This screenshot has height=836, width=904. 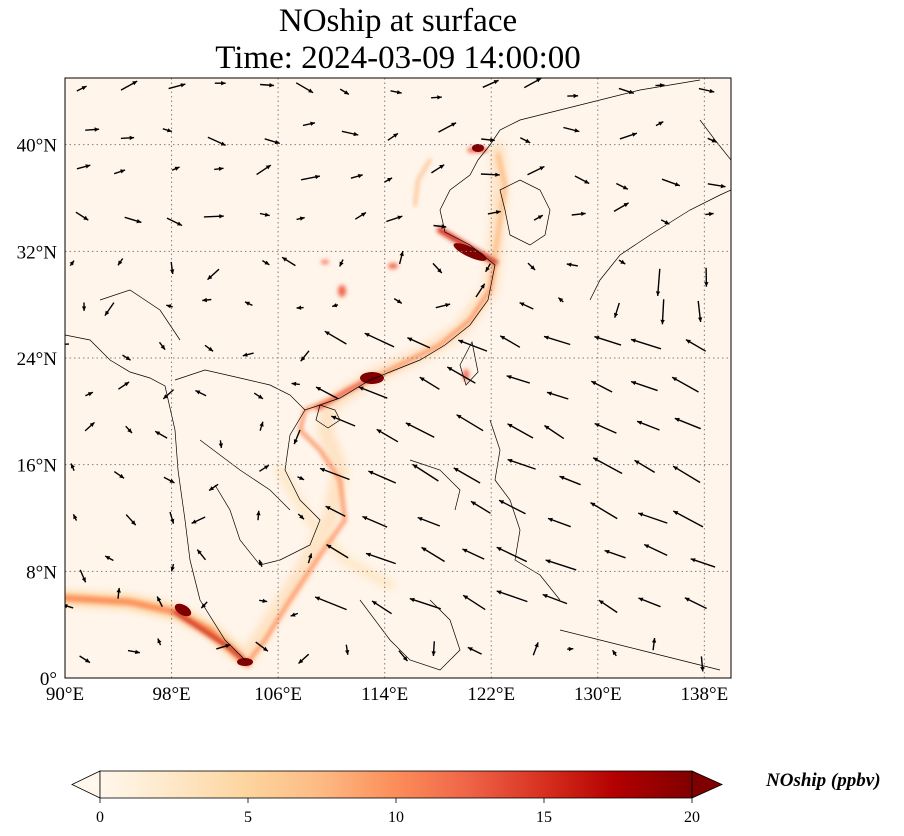 I want to click on lat-tick-label: 0°, so click(x=48, y=679).